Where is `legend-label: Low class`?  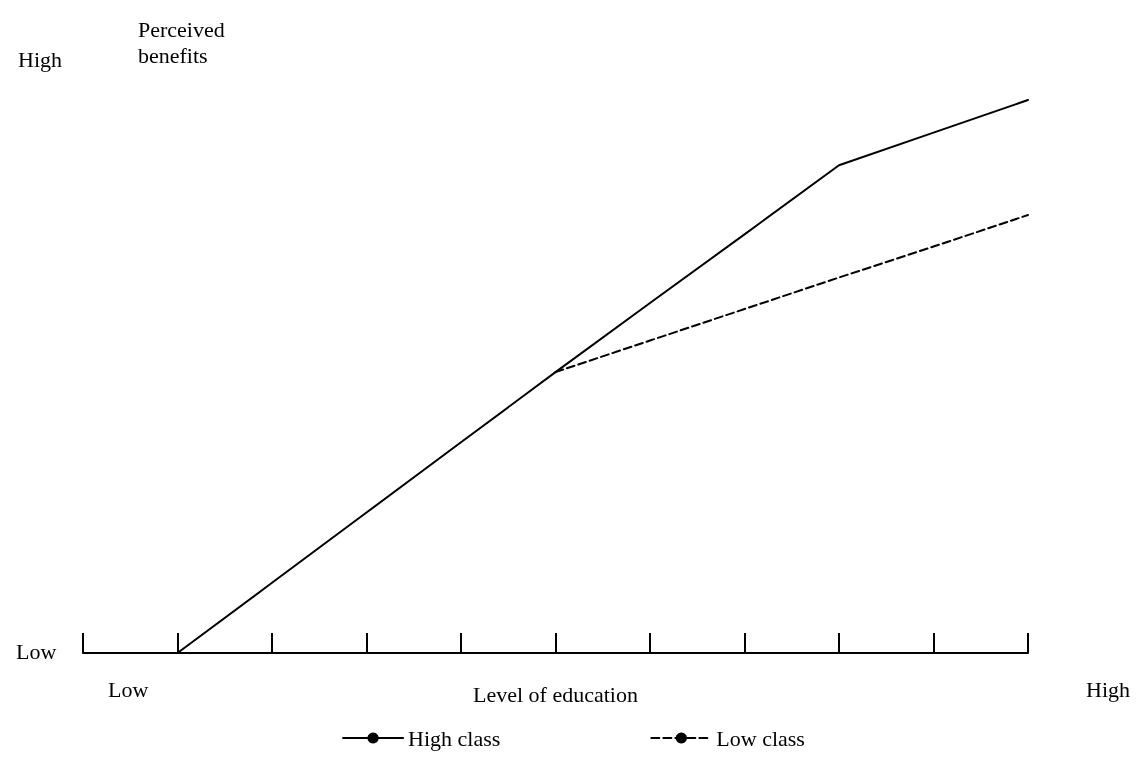
legend-label: Low class is located at coordinates (760, 738).